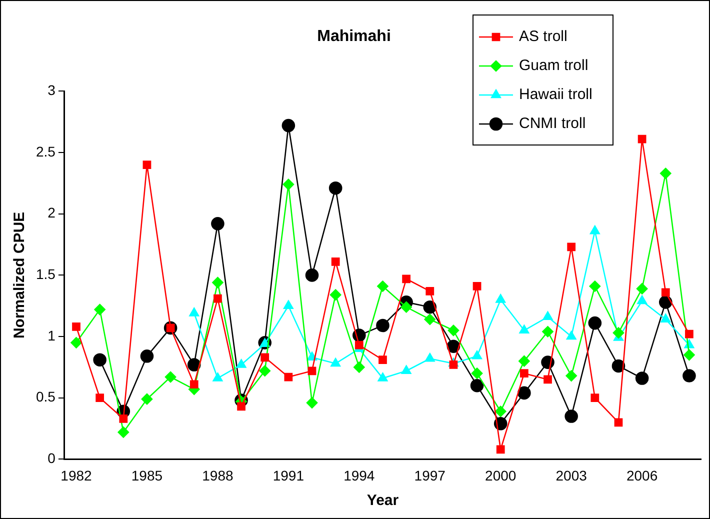 This screenshot has width=710, height=519. What do you see at coordinates (354, 37) in the screenshot?
I see `chart-title: Mahimahi` at bounding box center [354, 37].